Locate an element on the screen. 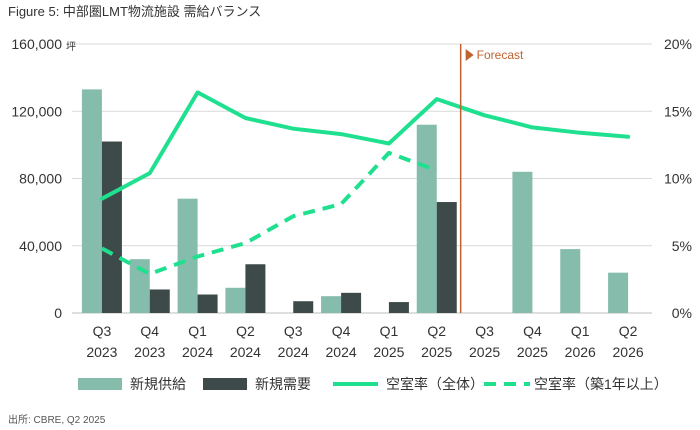 The height and width of the screenshot is (430, 700). forecast-arrow-icon is located at coordinates (469, 55).